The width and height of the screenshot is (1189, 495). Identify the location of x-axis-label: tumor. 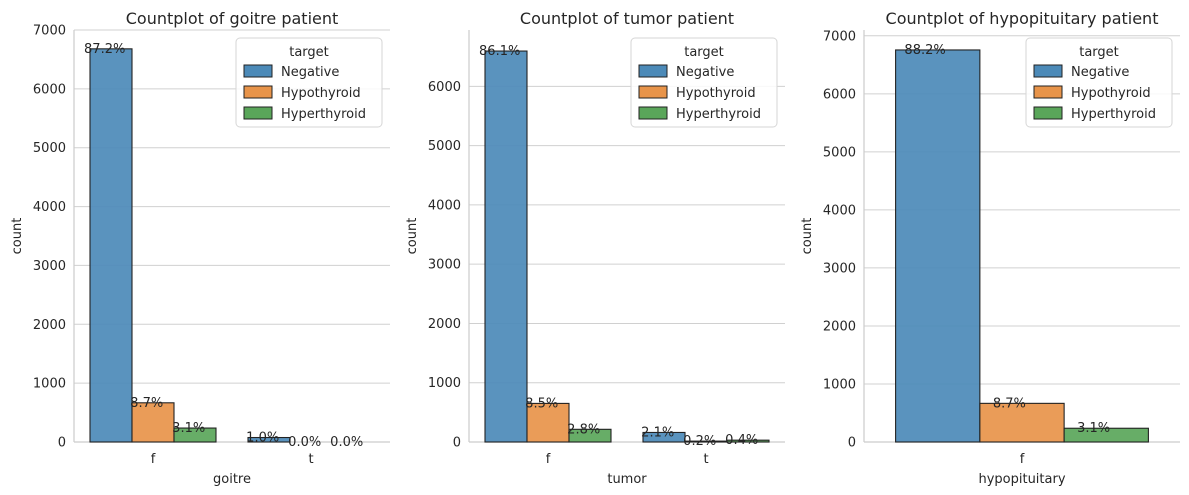
(627, 479).